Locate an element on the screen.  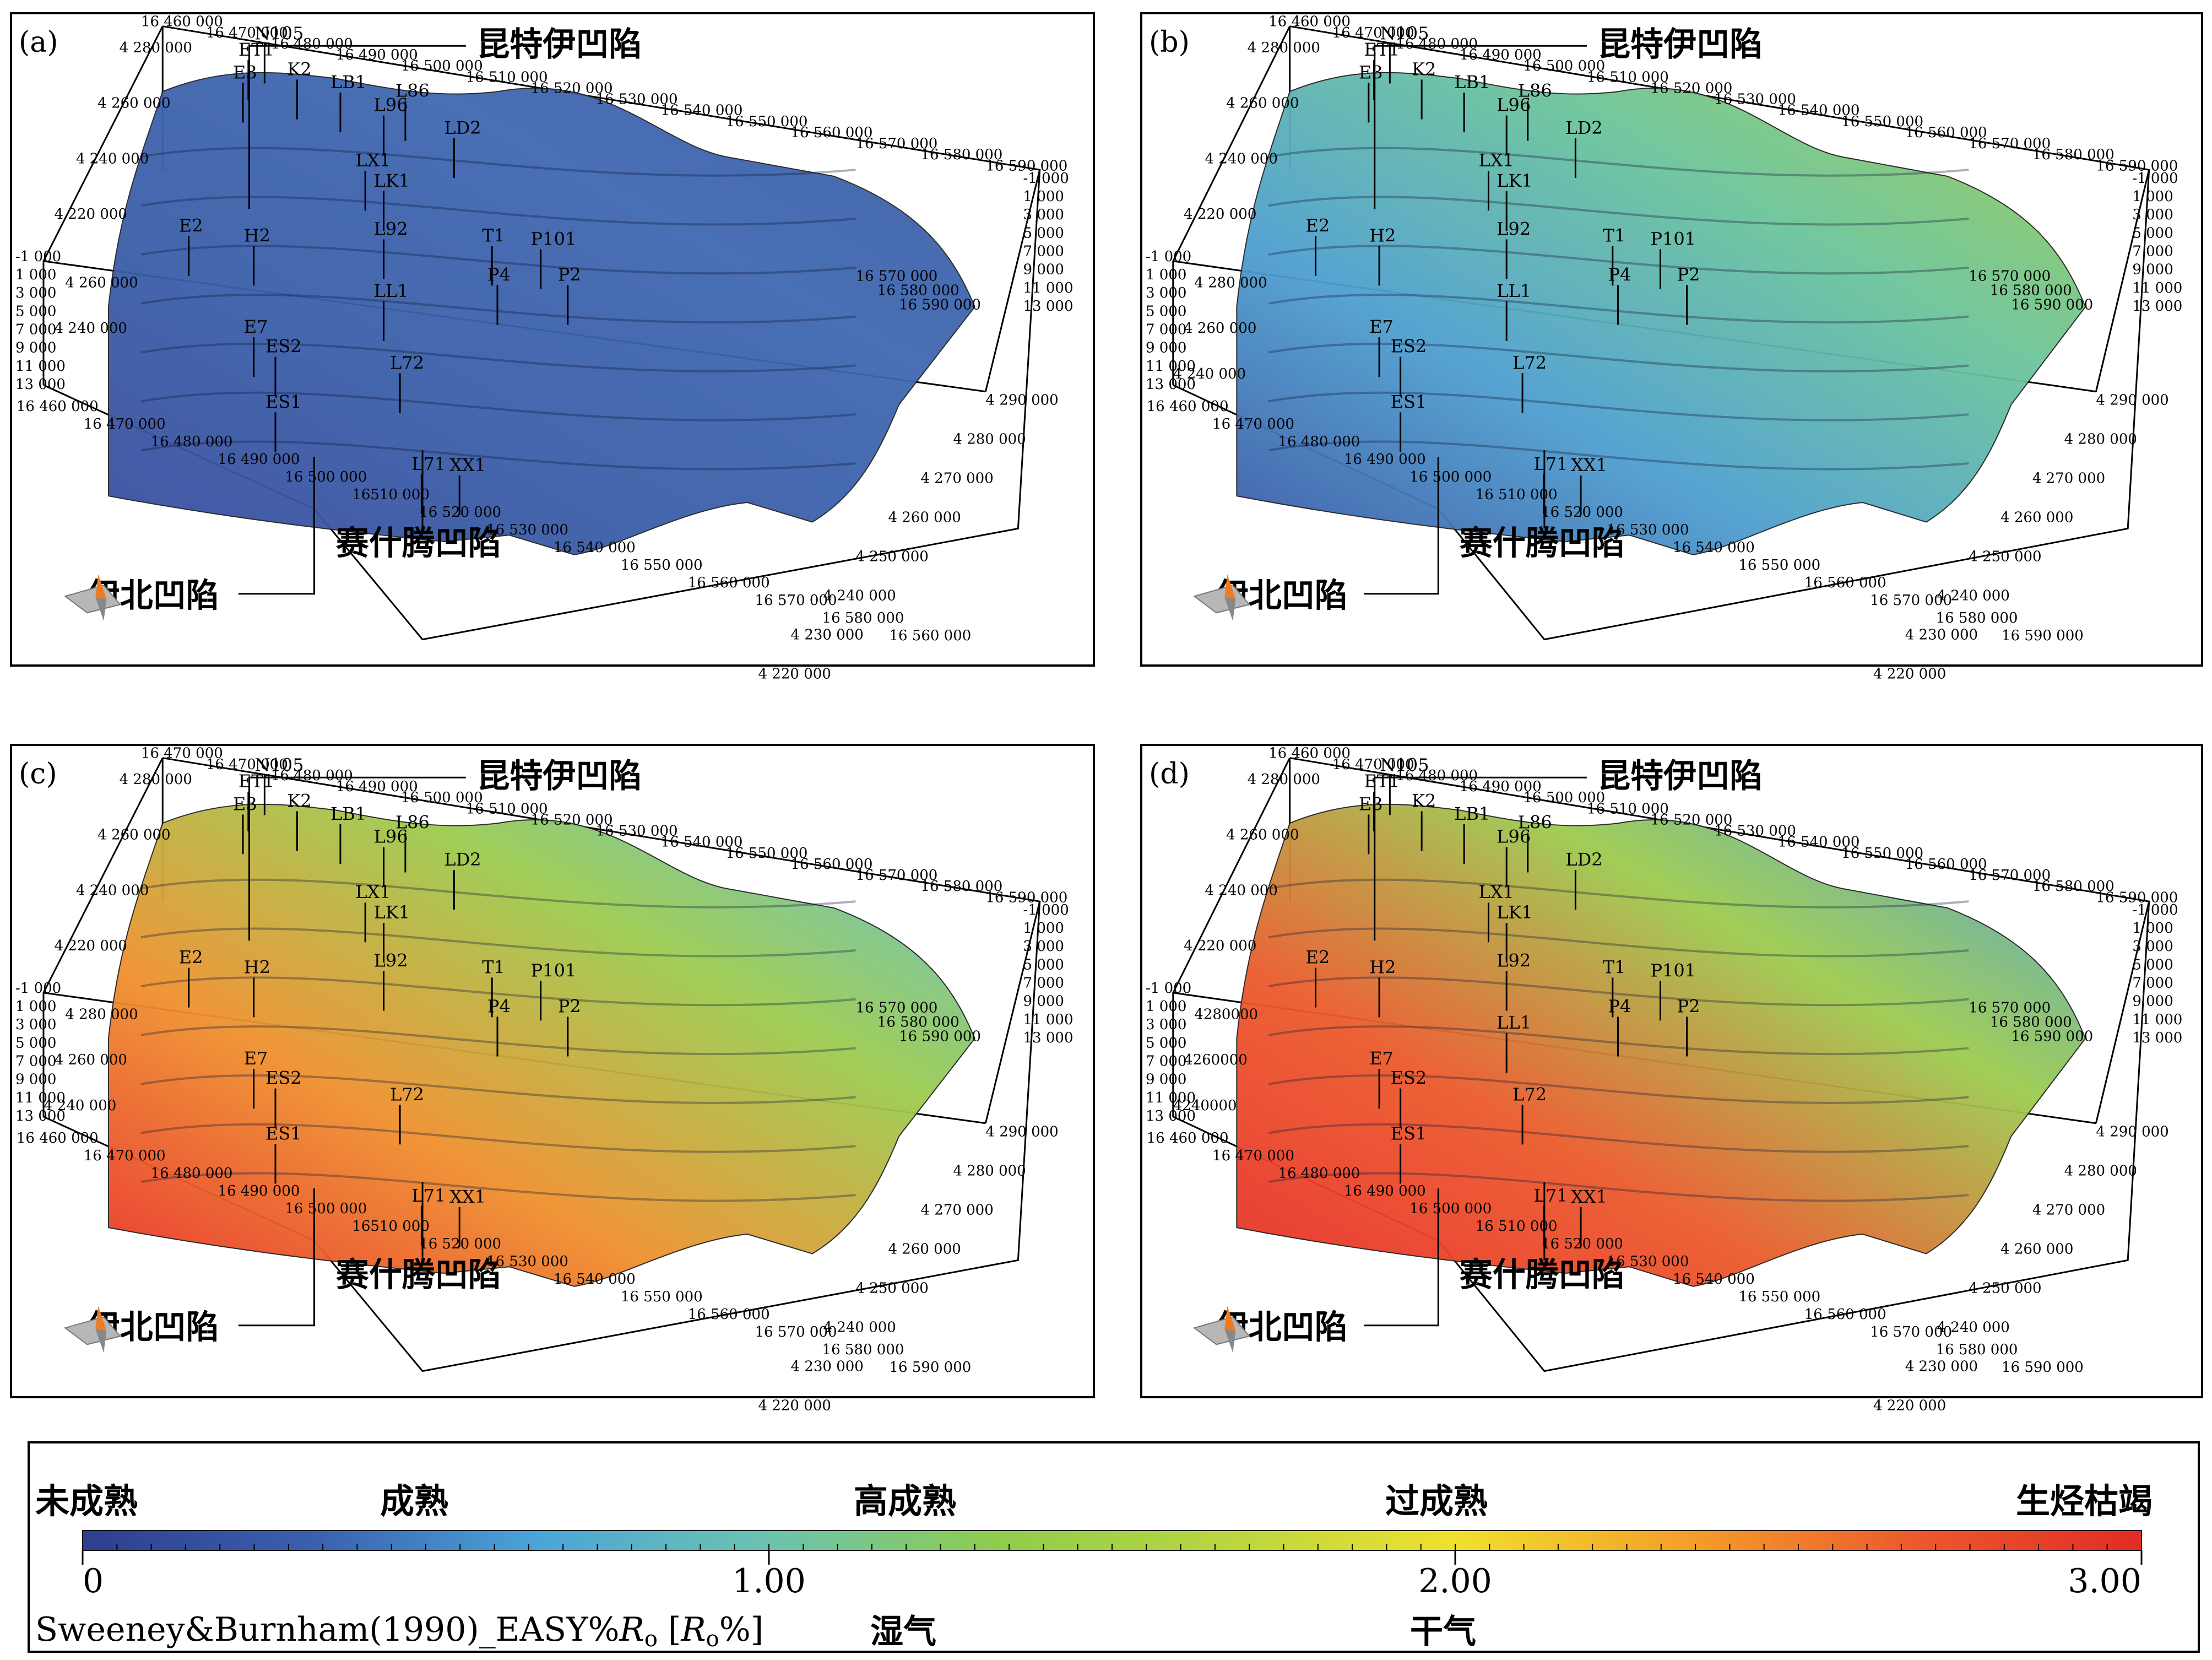
depth-right-label: 7 000 is located at coordinates (2152, 251).